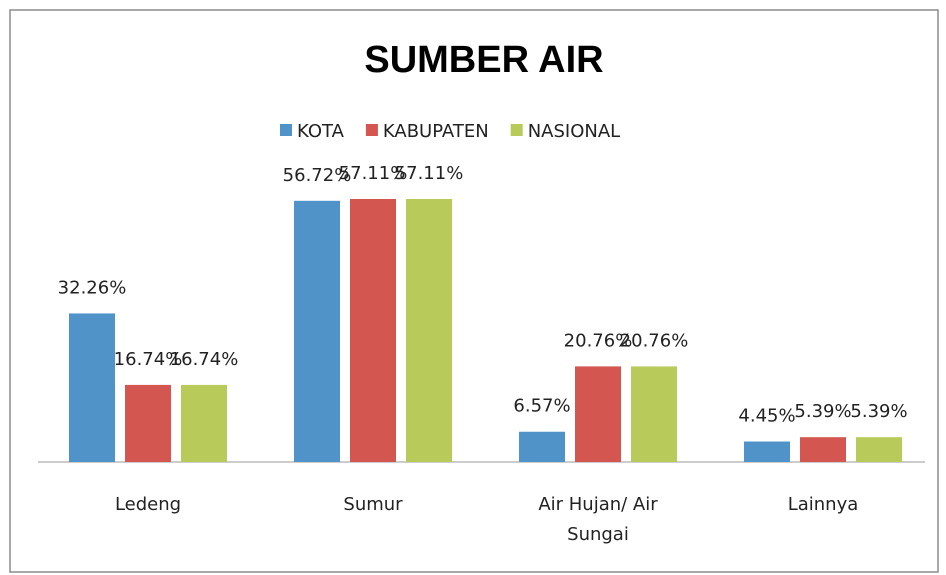 The width and height of the screenshot is (946, 575). I want to click on legend-label: NASIONAL, so click(574, 131).